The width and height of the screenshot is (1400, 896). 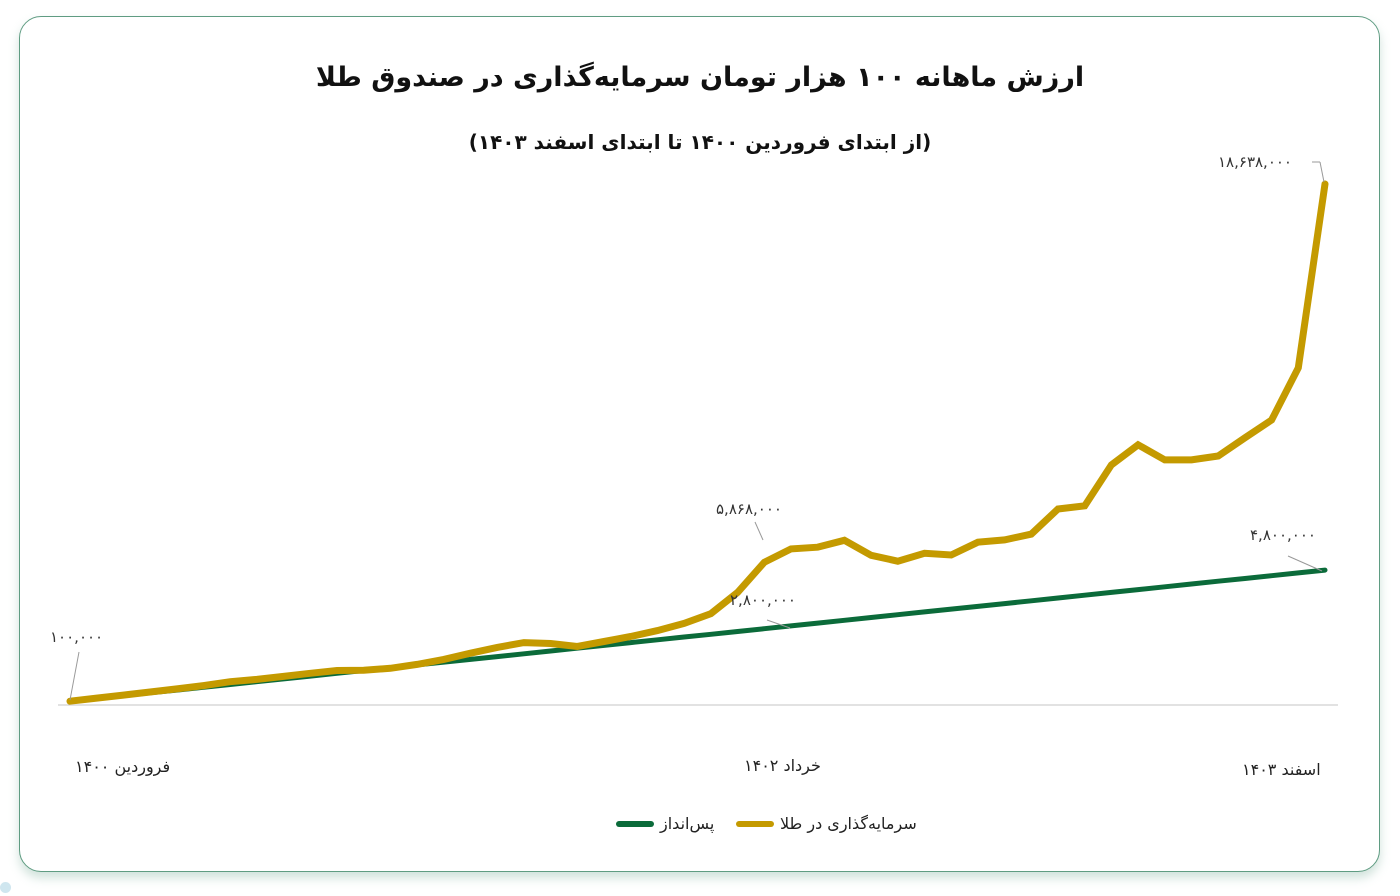 What do you see at coordinates (778, 624) in the screenshot?
I see `leader-save-mid` at bounding box center [778, 624].